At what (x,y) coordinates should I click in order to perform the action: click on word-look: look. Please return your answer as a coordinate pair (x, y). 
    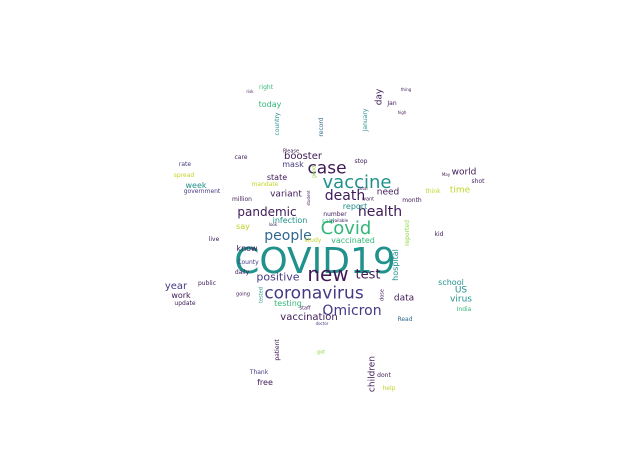
    Looking at the image, I should click on (273, 224).